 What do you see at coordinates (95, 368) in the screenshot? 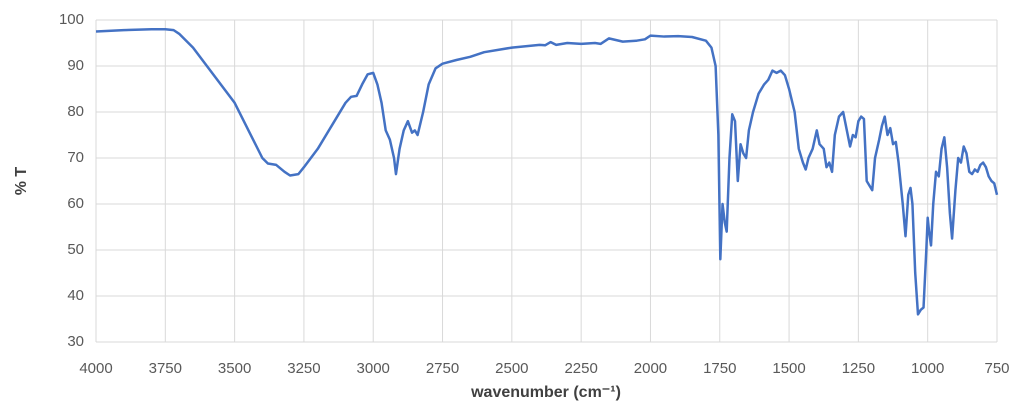
I see `x-tick-label: 4000` at bounding box center [95, 368].